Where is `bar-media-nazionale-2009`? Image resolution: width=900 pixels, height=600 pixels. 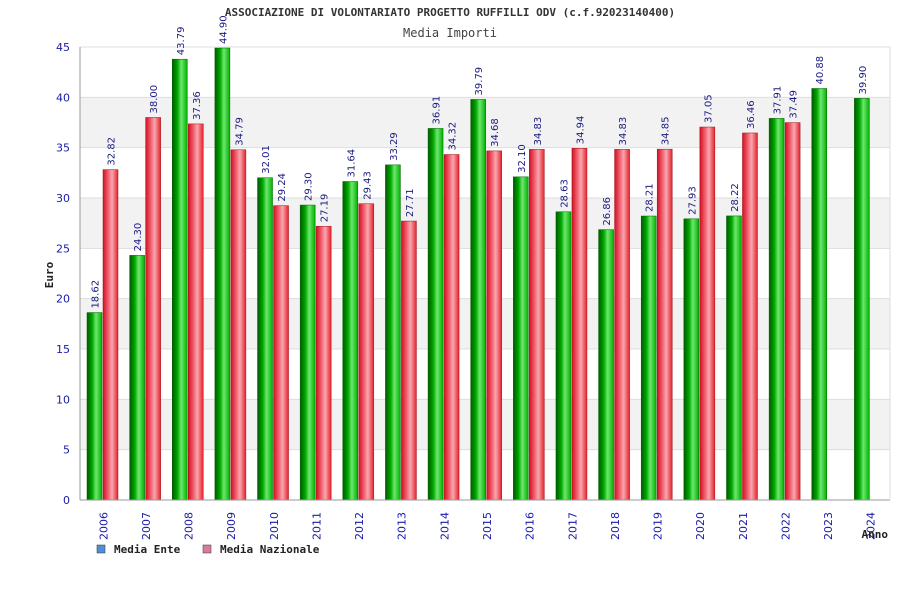 bar-media-nazionale-2009 is located at coordinates (238, 325).